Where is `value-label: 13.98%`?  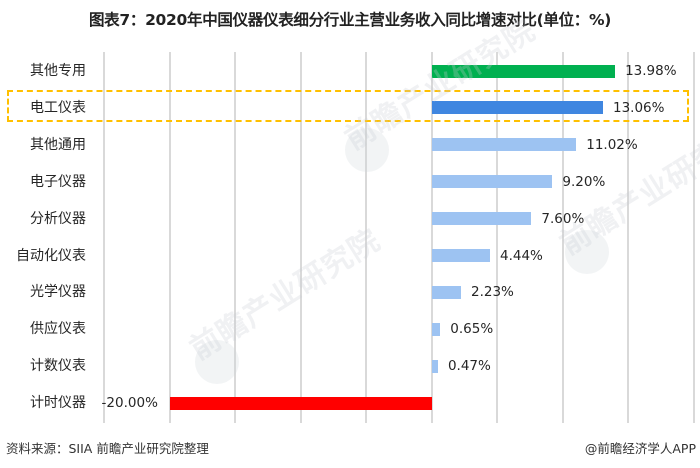 value-label: 13.98% is located at coordinates (651, 71).